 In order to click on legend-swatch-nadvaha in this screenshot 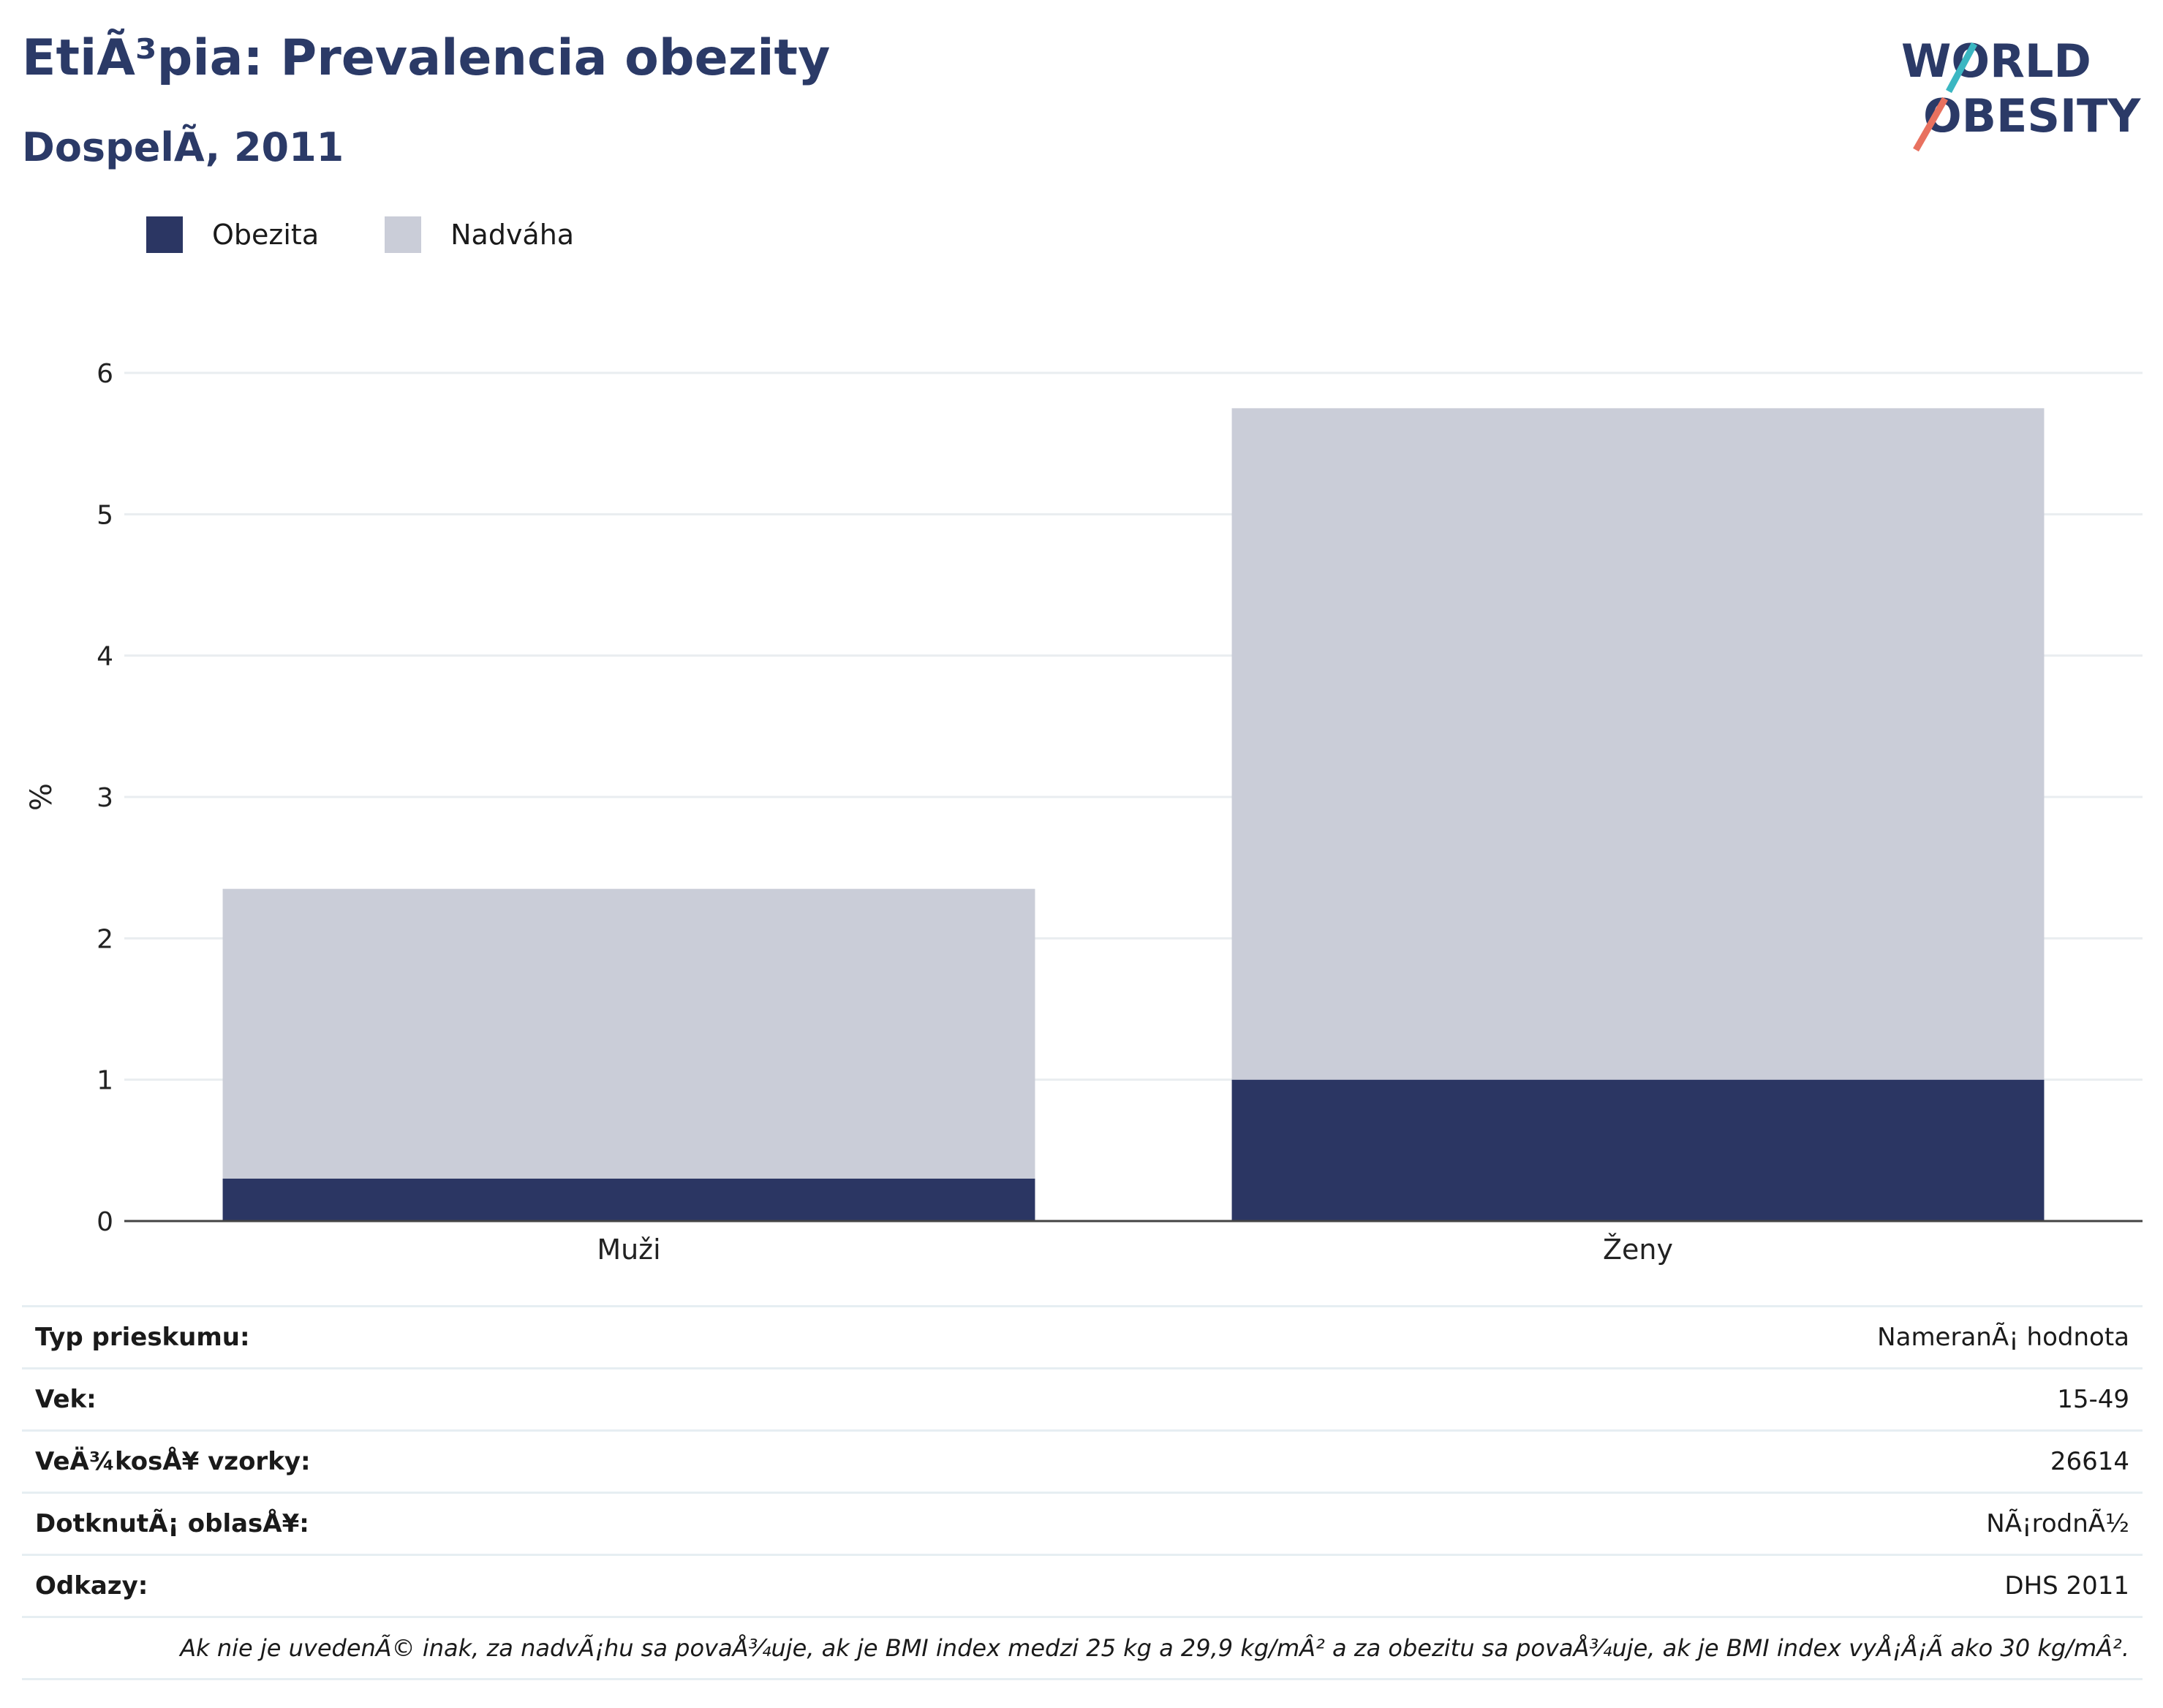, I will do `click(403, 234)`.